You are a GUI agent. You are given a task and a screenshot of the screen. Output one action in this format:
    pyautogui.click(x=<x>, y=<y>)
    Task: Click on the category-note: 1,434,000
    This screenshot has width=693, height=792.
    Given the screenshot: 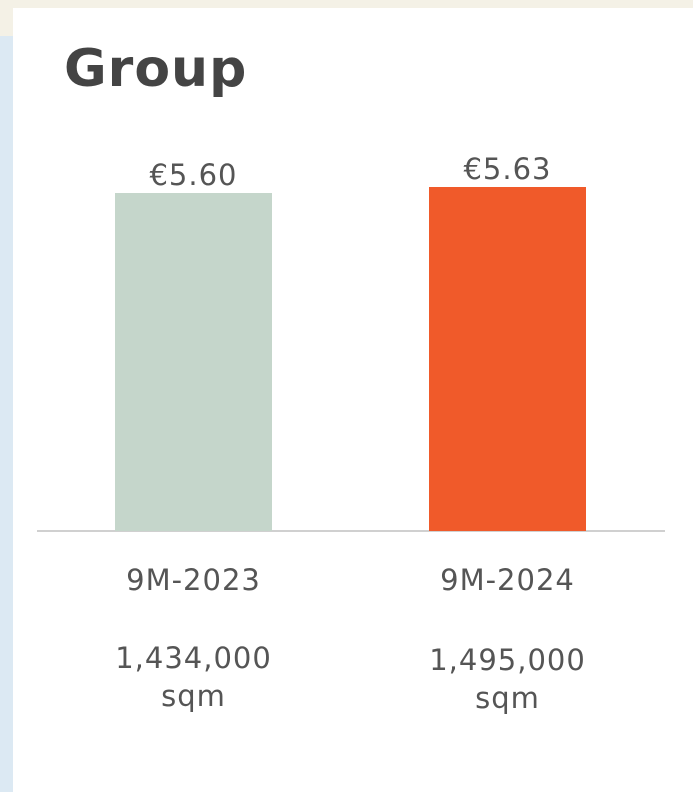 What is the action you would take?
    pyautogui.click(x=193, y=658)
    